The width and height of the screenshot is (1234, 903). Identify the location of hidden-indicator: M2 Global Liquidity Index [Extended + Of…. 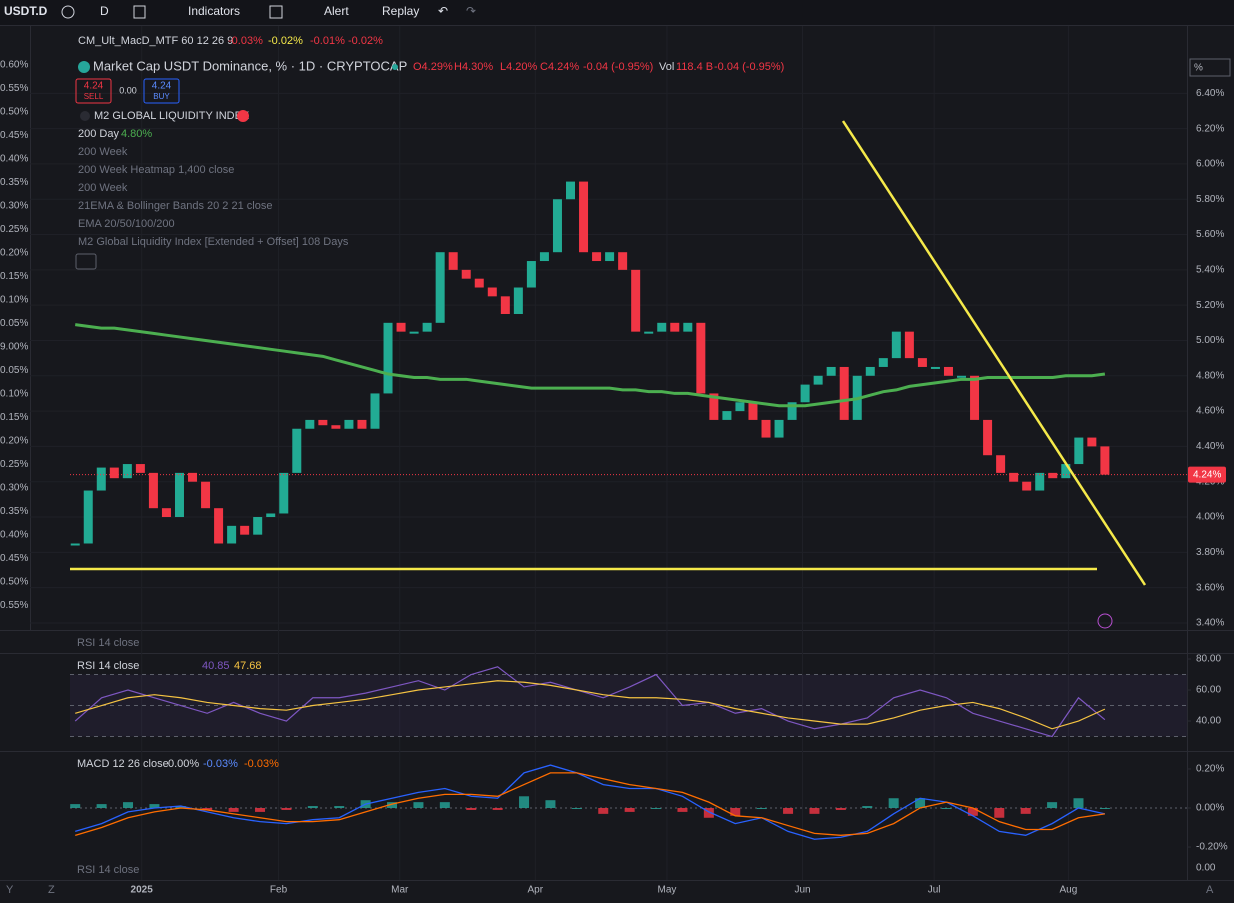
(213, 242).